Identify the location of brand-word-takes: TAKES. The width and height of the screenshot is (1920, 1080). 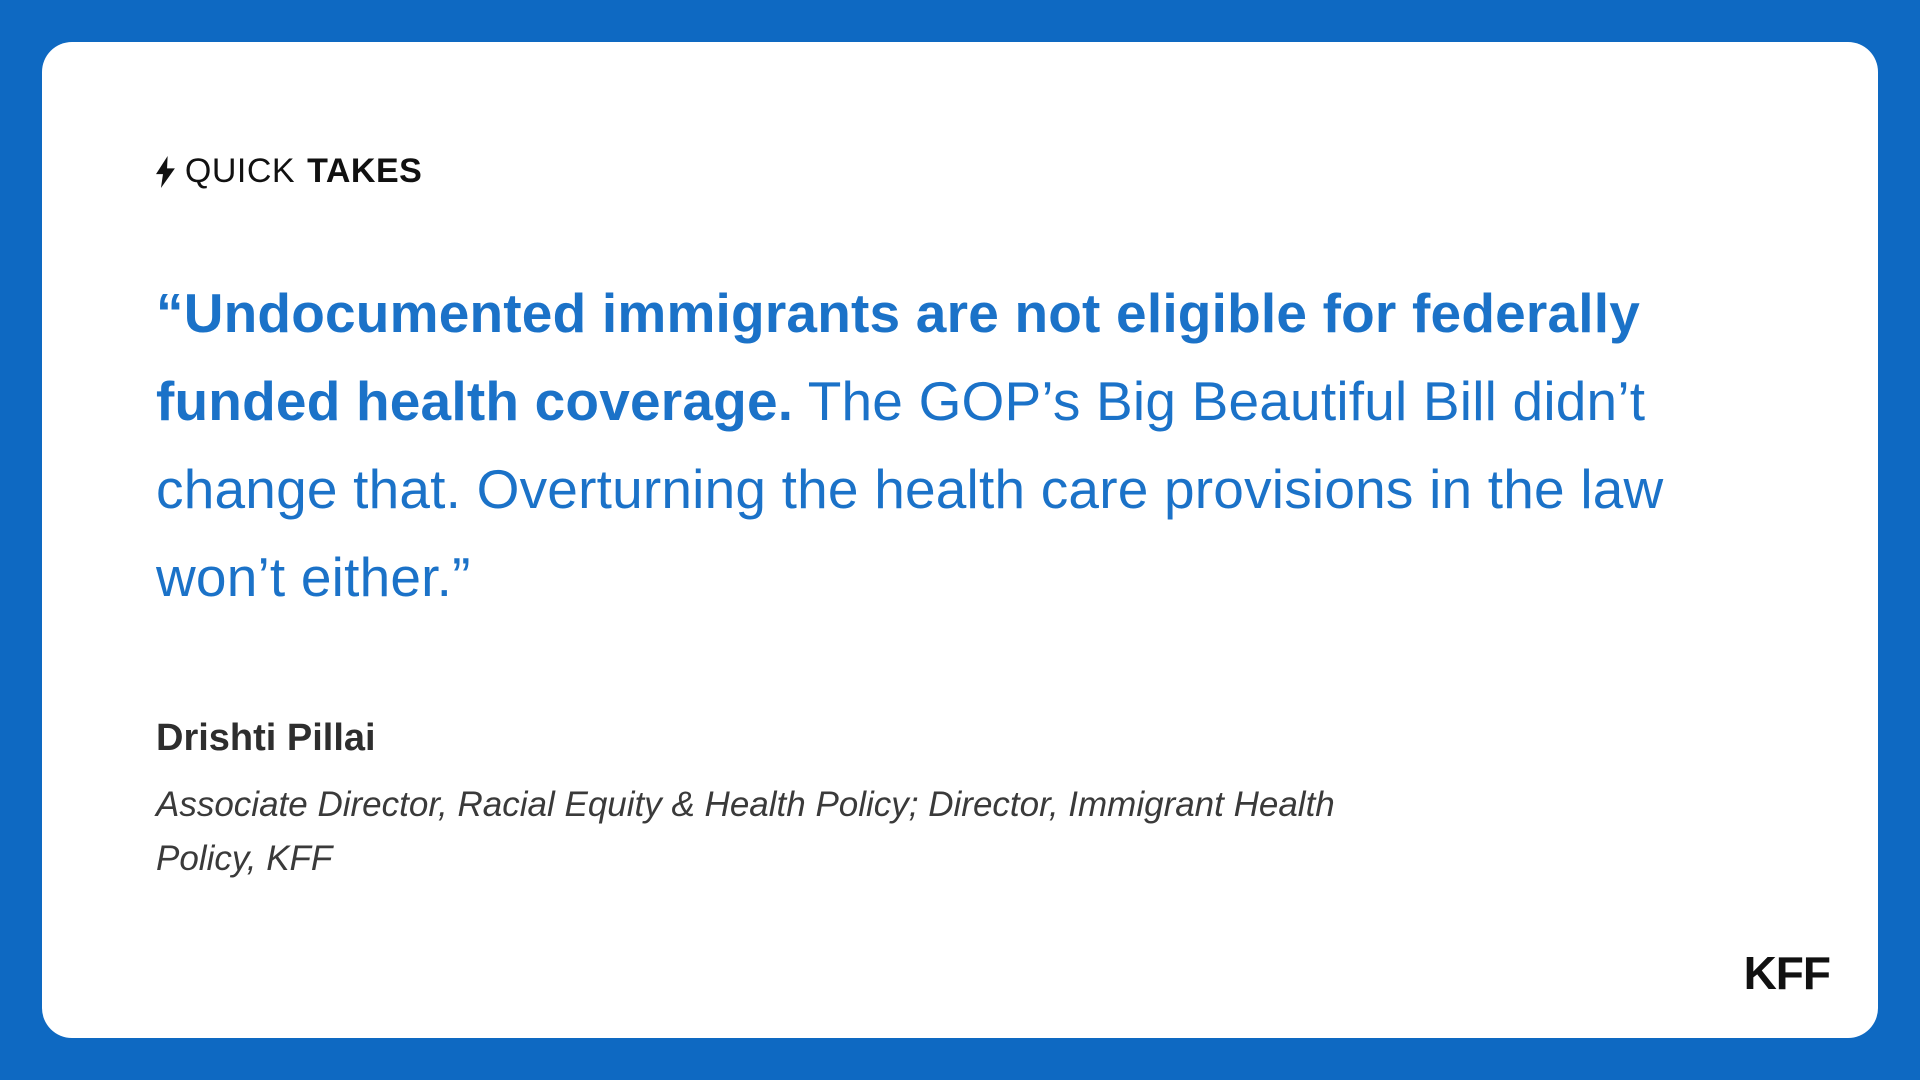
(365, 171).